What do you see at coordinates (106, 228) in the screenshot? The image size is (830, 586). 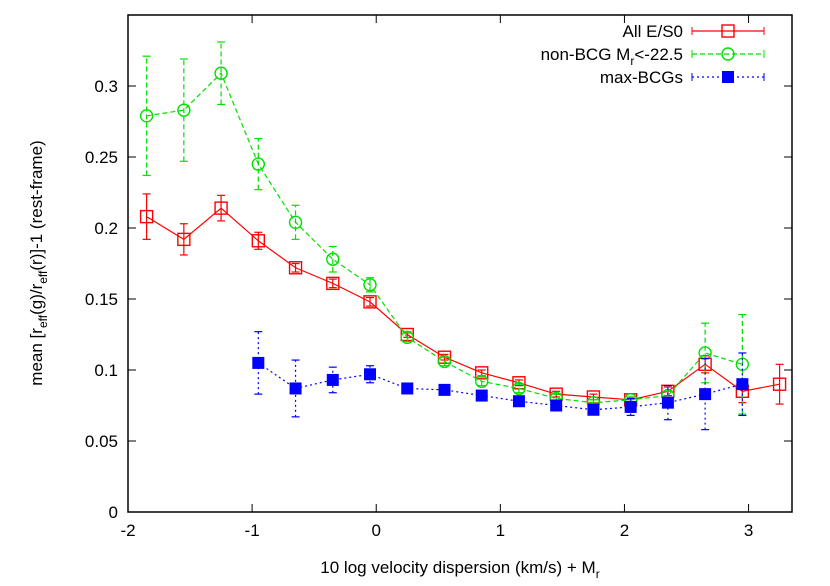 I see `y-tick-label: 0.2` at bounding box center [106, 228].